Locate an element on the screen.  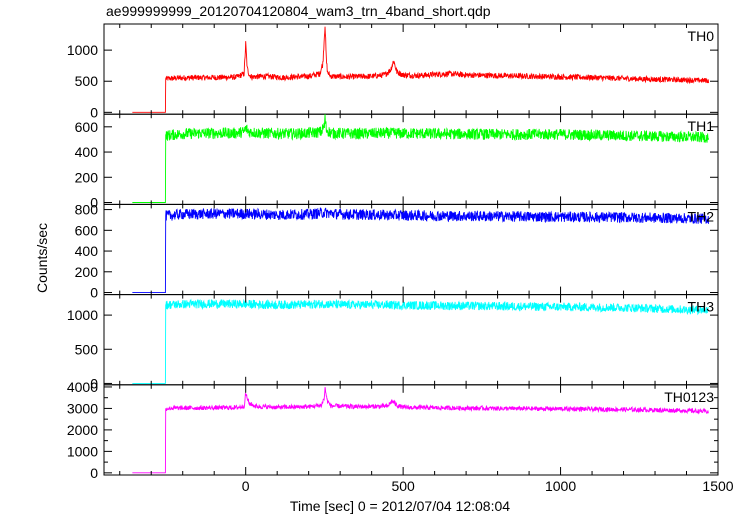
y-tick-label-th0123: 1000 is located at coordinates (82, 451).